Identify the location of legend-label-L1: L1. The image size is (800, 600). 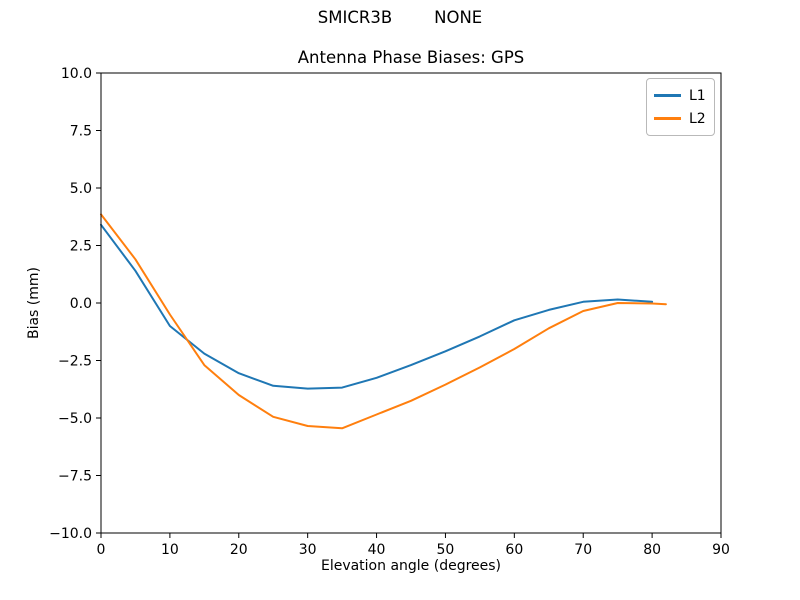
(697, 95).